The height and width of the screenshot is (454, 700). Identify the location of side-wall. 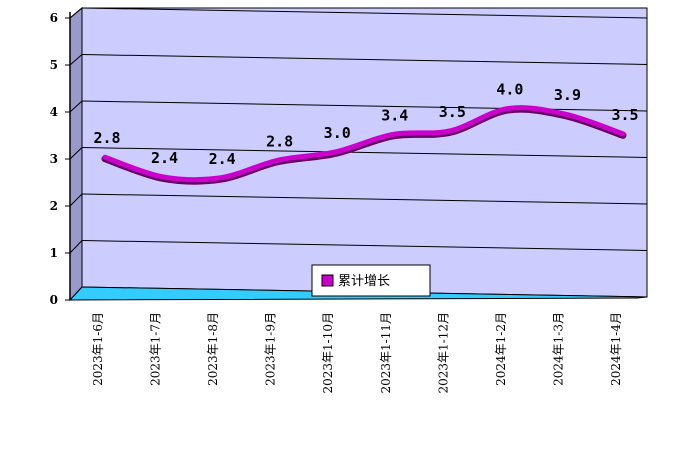
(76, 154).